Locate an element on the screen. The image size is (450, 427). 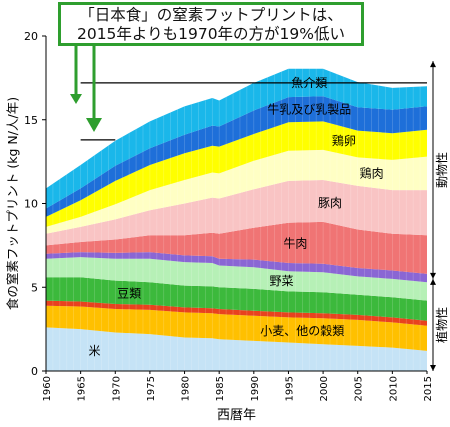
x-tick-label: 1970 is located at coordinates (116, 388).